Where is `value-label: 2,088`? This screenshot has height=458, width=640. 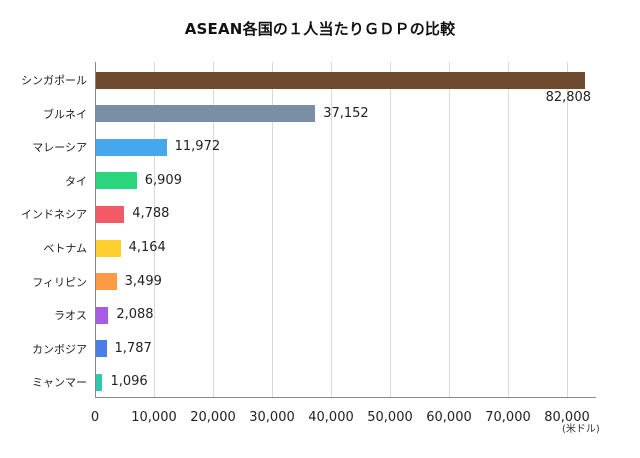 value-label: 2,088 is located at coordinates (135, 315).